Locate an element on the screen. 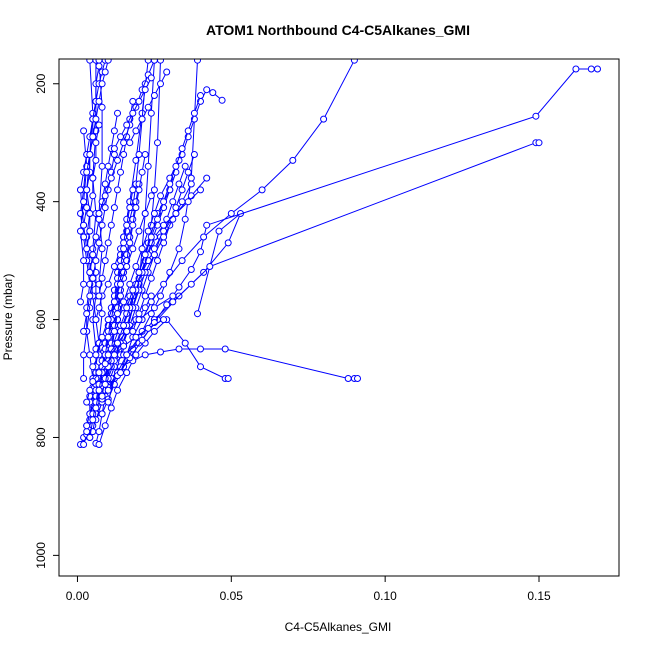  x-tick-label: 0.15 is located at coordinates (539, 596).